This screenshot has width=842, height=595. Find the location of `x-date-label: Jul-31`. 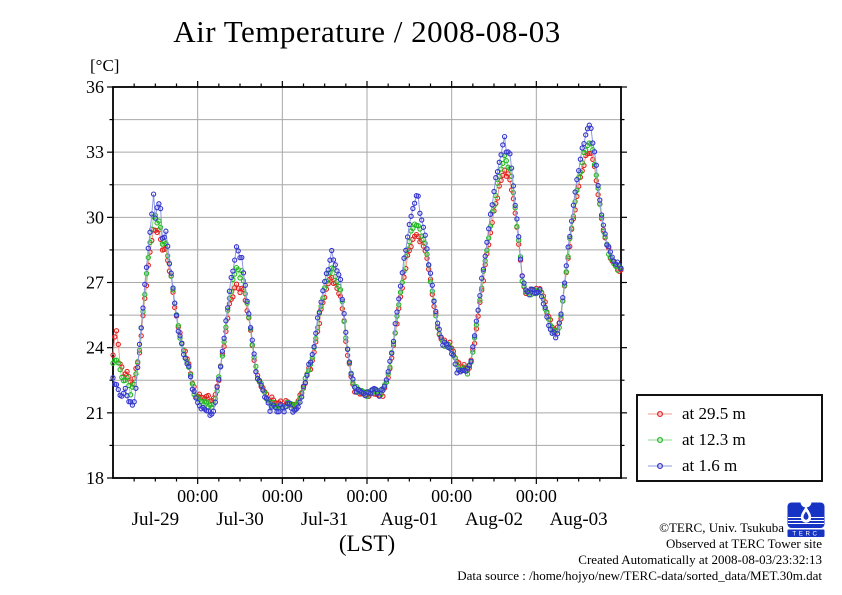

x-date-label: Jul-31 is located at coordinates (325, 519).